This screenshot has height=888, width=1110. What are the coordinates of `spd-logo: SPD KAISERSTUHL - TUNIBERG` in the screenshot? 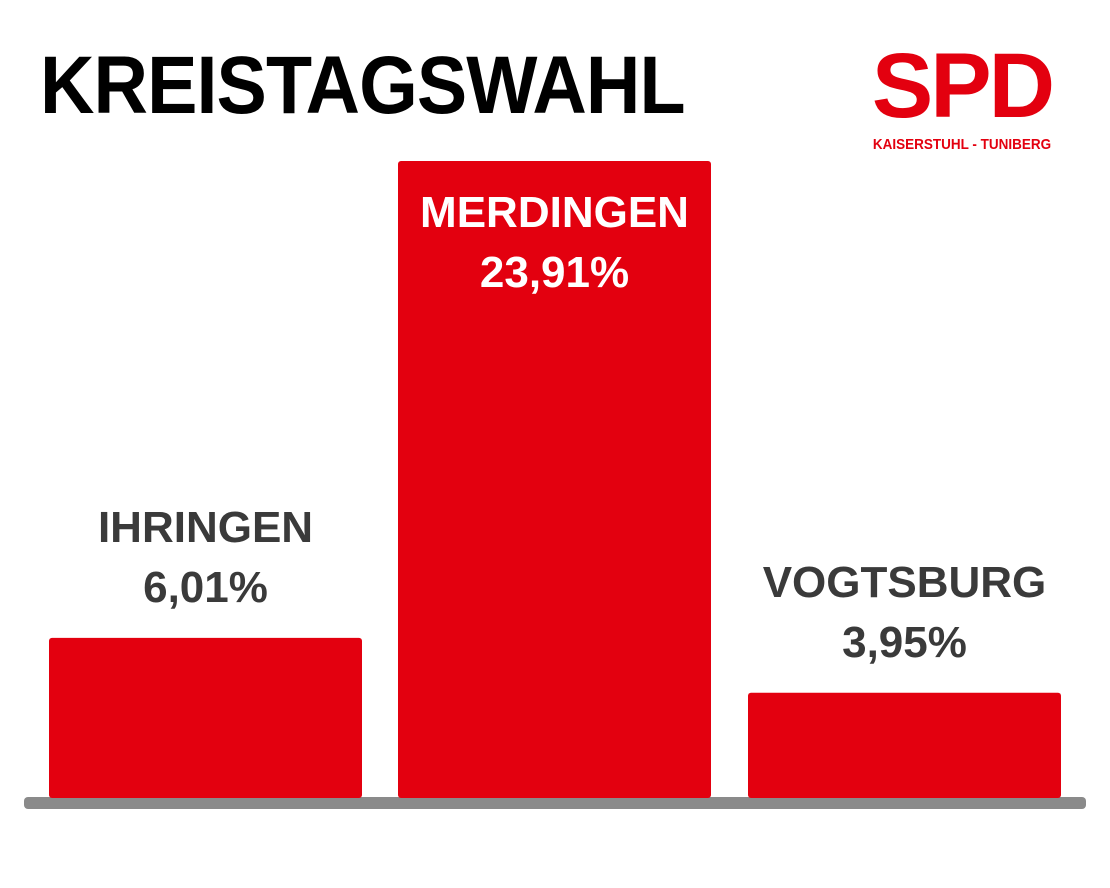 It's located at (962, 97).